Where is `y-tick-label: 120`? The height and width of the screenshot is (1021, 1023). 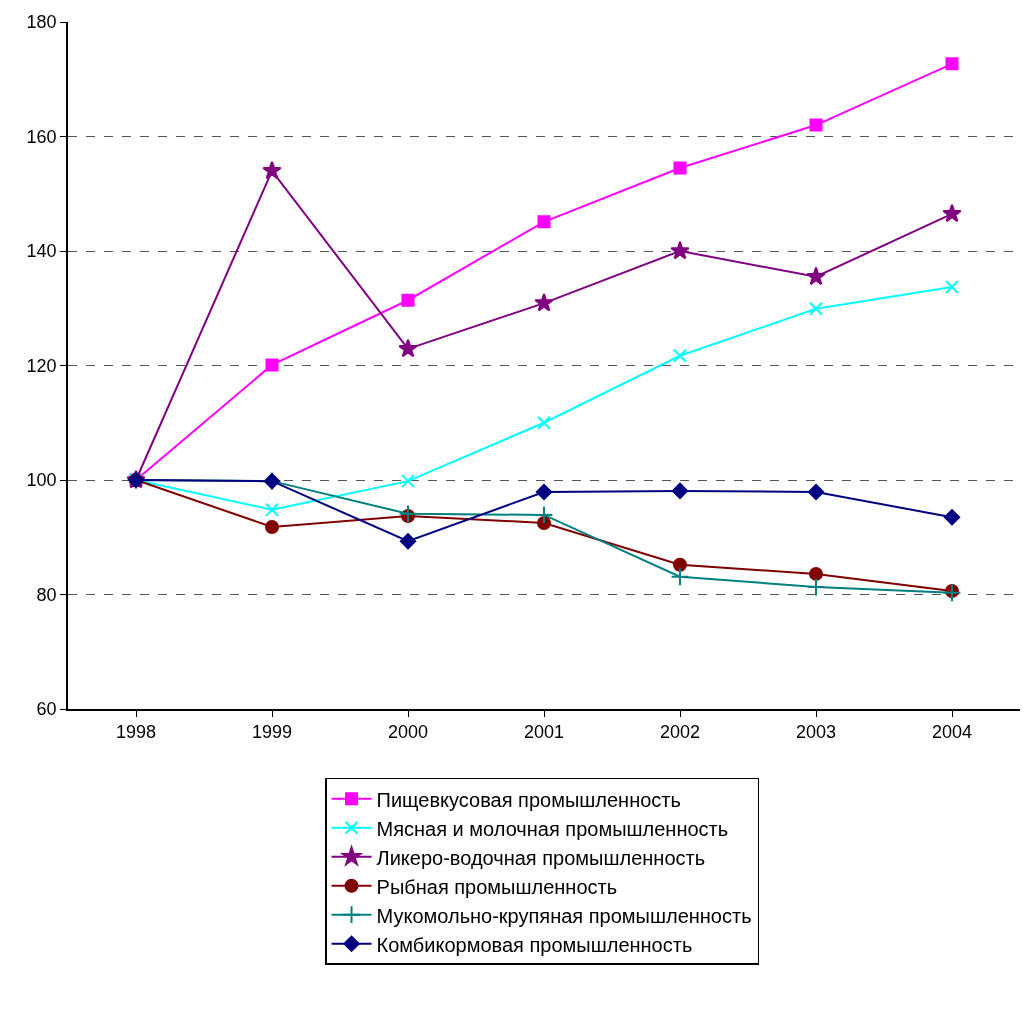 y-tick-label: 120 is located at coordinates (41, 365).